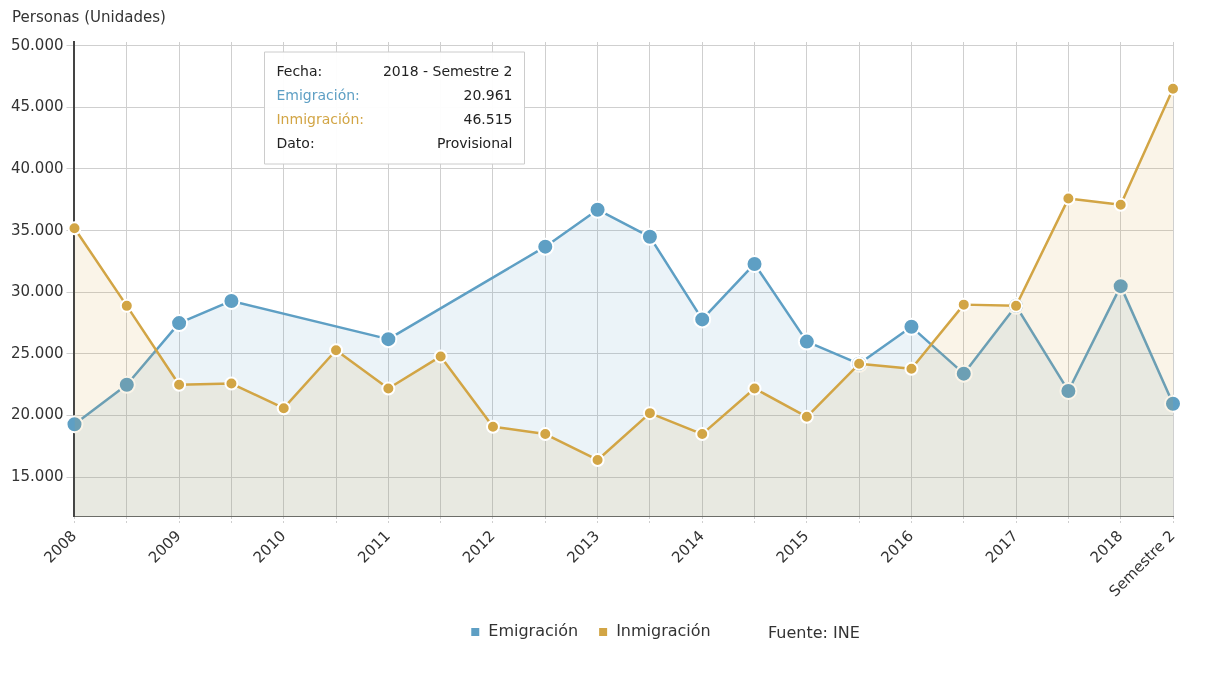  What do you see at coordinates (89, 17) in the screenshot?
I see `y-axis-title: Personas (Unidades)` at bounding box center [89, 17].